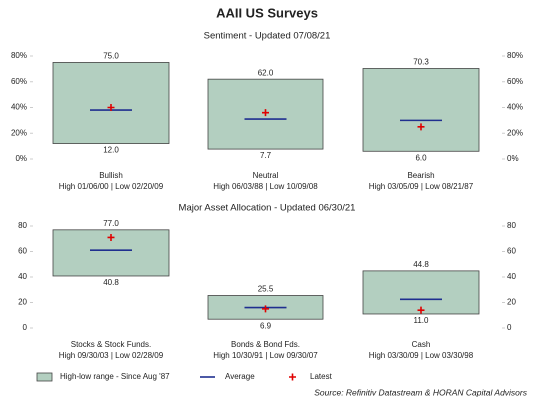 Image resolution: width=535 pixels, height=401 pixels. I want to click on category-label: Bearish, so click(420, 175).